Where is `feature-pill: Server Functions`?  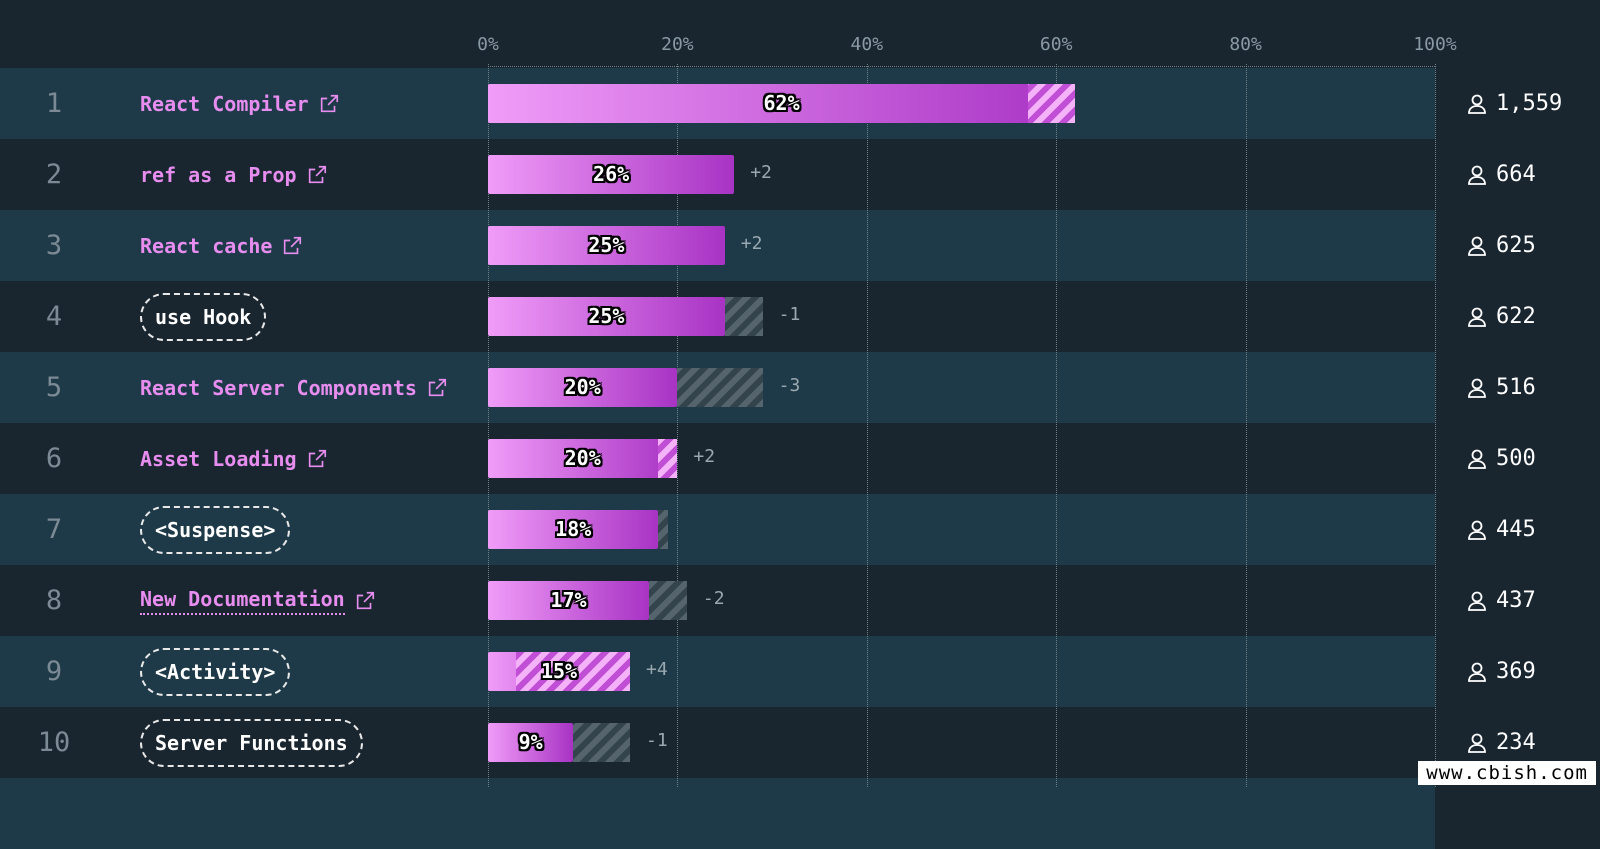 feature-pill: Server Functions is located at coordinates (251, 742).